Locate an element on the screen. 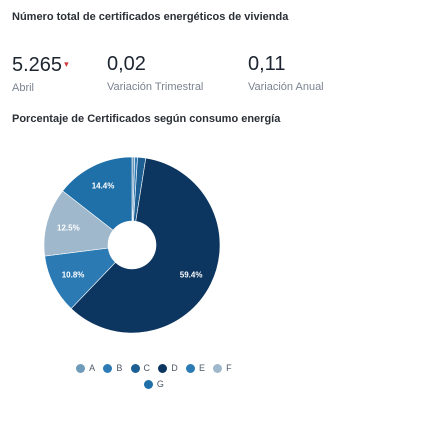 The image size is (437, 424). legend-label: D is located at coordinates (174, 368).